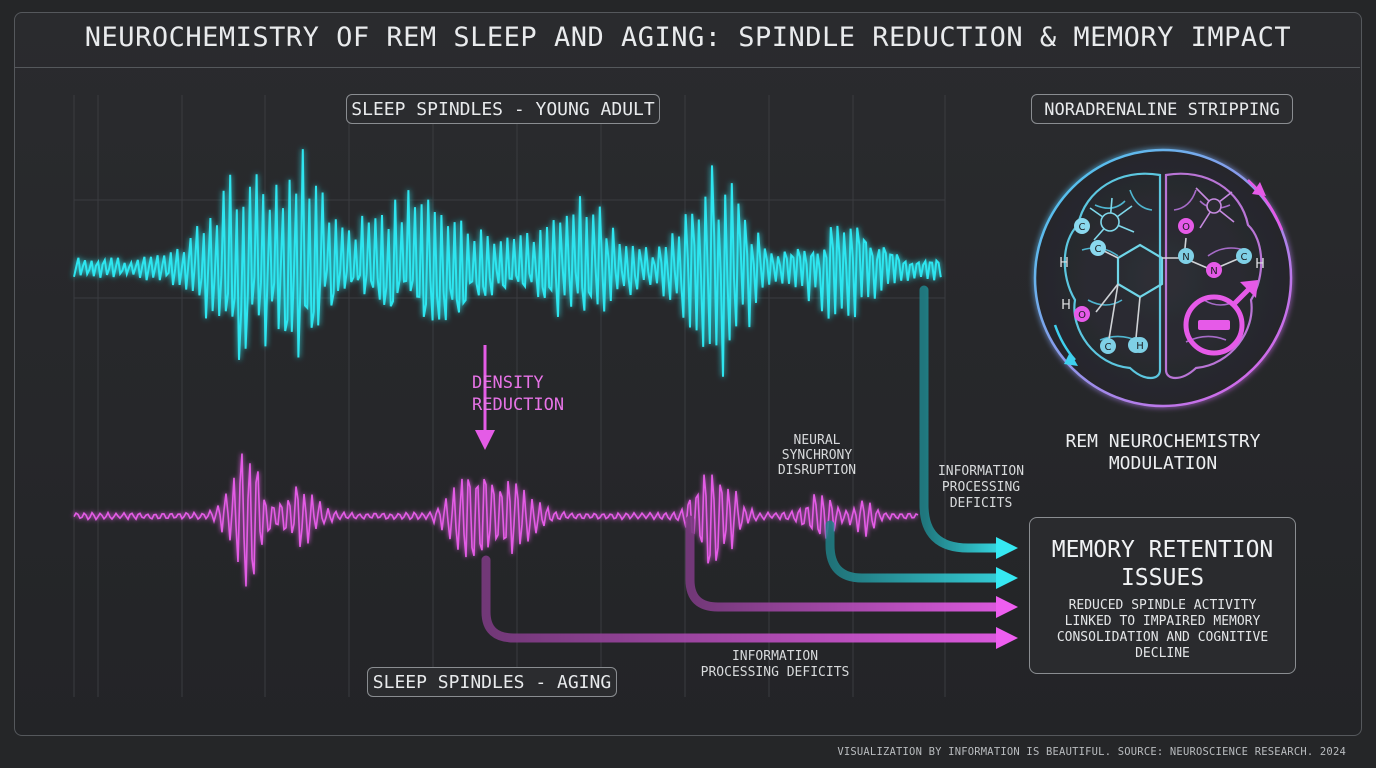 The height and width of the screenshot is (768, 1376). What do you see at coordinates (1162, 109) in the screenshot?
I see `label-noradrenaline-stripping: NORADRENALINE STRIPPING` at bounding box center [1162, 109].